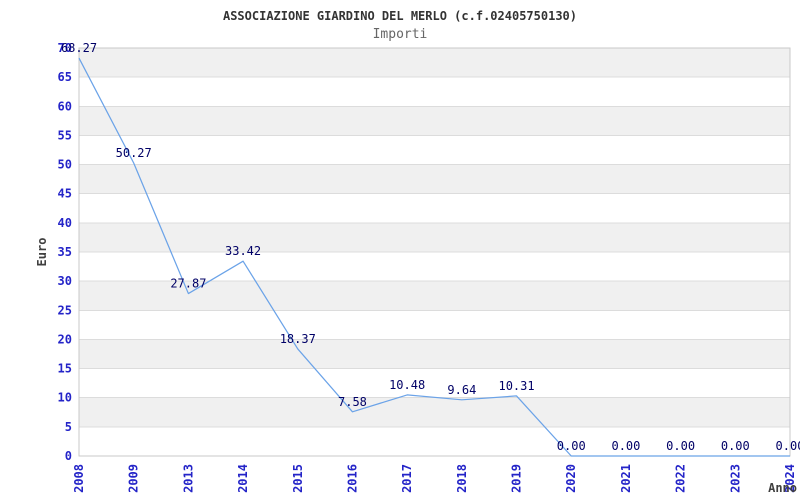 This screenshot has height=500, width=800. Describe the element at coordinates (65, 77) in the screenshot. I see `y-tick-label: 65` at that location.